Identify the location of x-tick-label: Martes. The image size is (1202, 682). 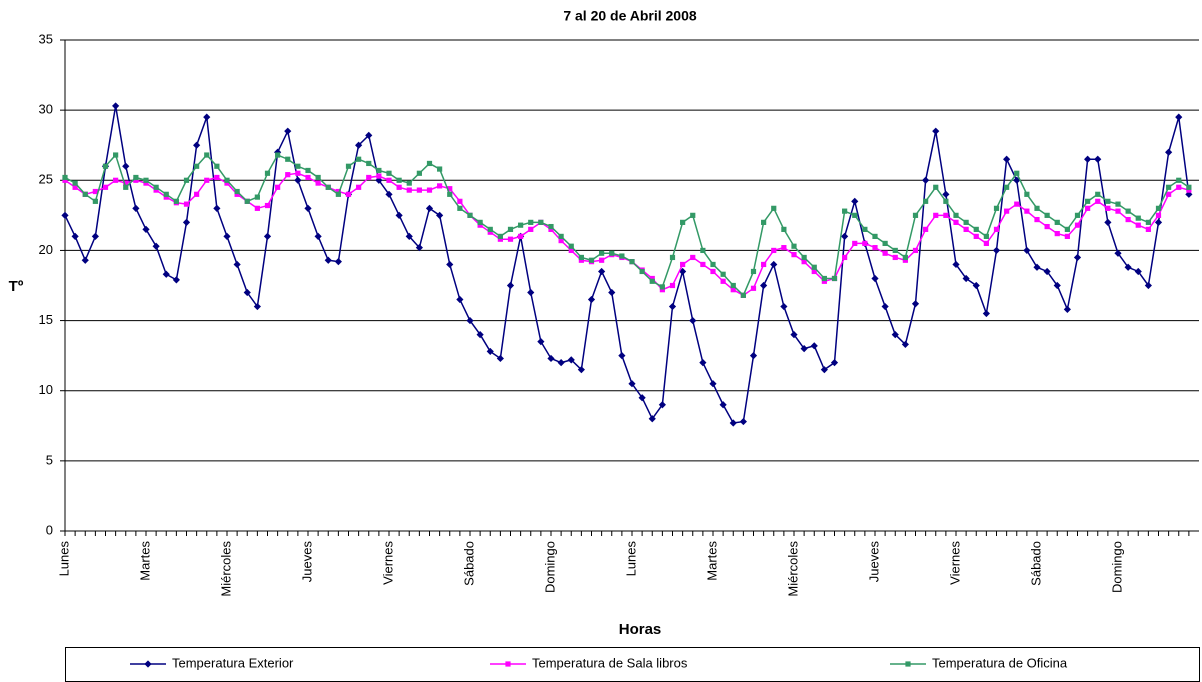
(144, 561).